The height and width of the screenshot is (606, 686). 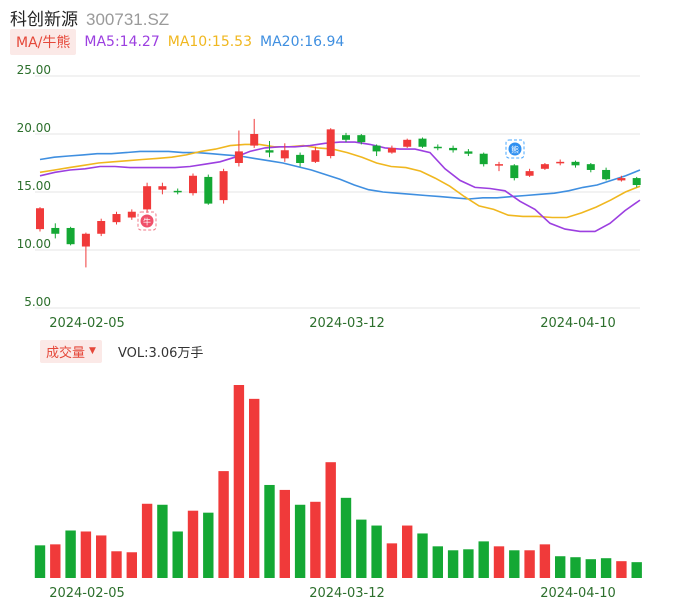 I want to click on buy-marker-label: 牛, so click(x=147, y=222).